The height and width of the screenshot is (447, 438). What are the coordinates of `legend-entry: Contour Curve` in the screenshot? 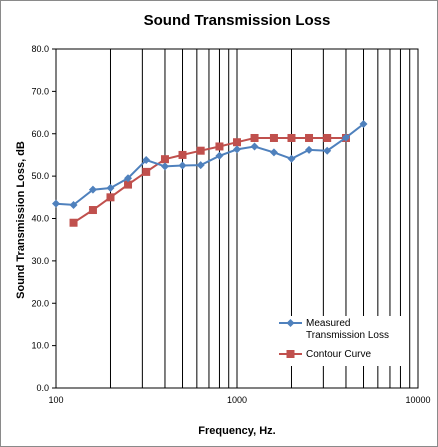 It's located at (325, 354).